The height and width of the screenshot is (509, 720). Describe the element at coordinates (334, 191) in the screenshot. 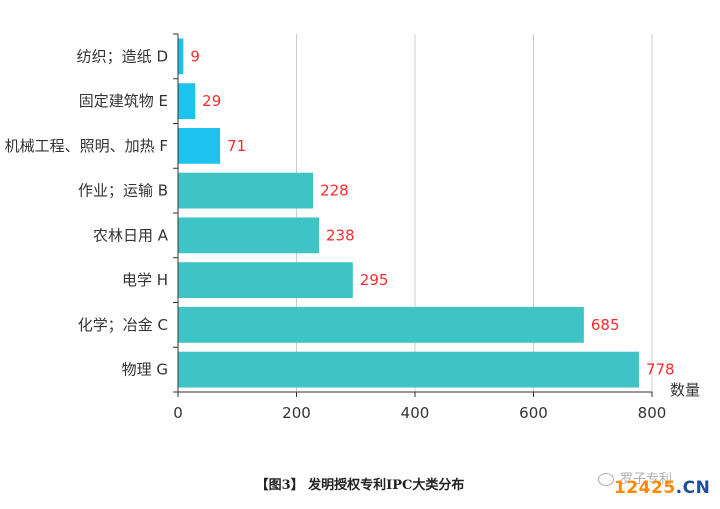

I see `data-label: 228` at that location.